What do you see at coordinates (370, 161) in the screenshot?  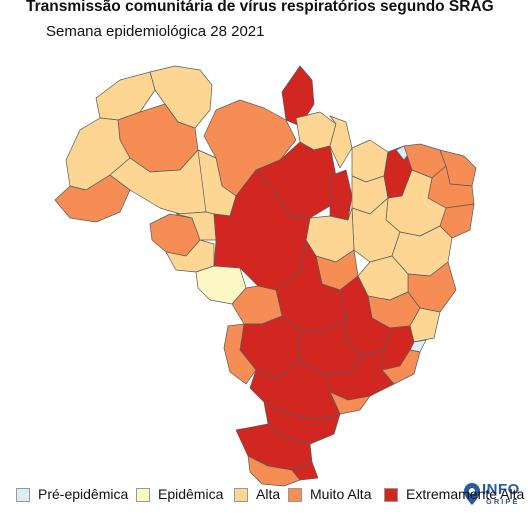 I see `region-maranhao-north` at bounding box center [370, 161].